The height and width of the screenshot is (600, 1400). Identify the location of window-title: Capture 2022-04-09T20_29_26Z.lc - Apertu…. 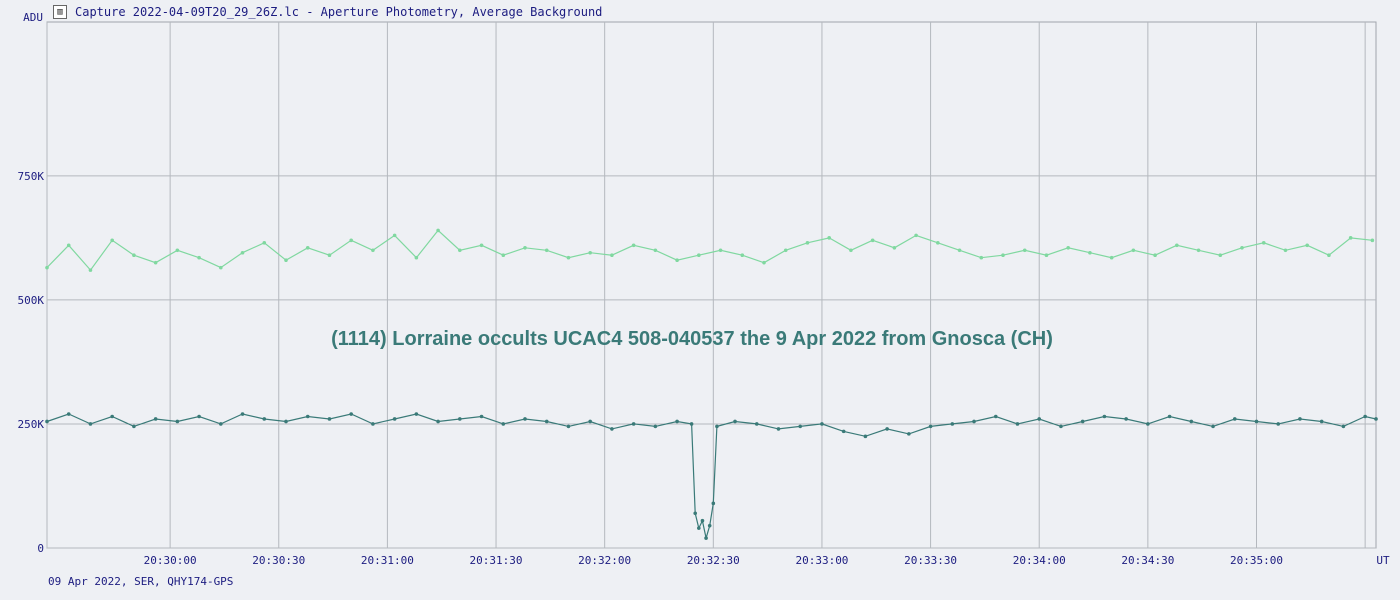
(339, 12).